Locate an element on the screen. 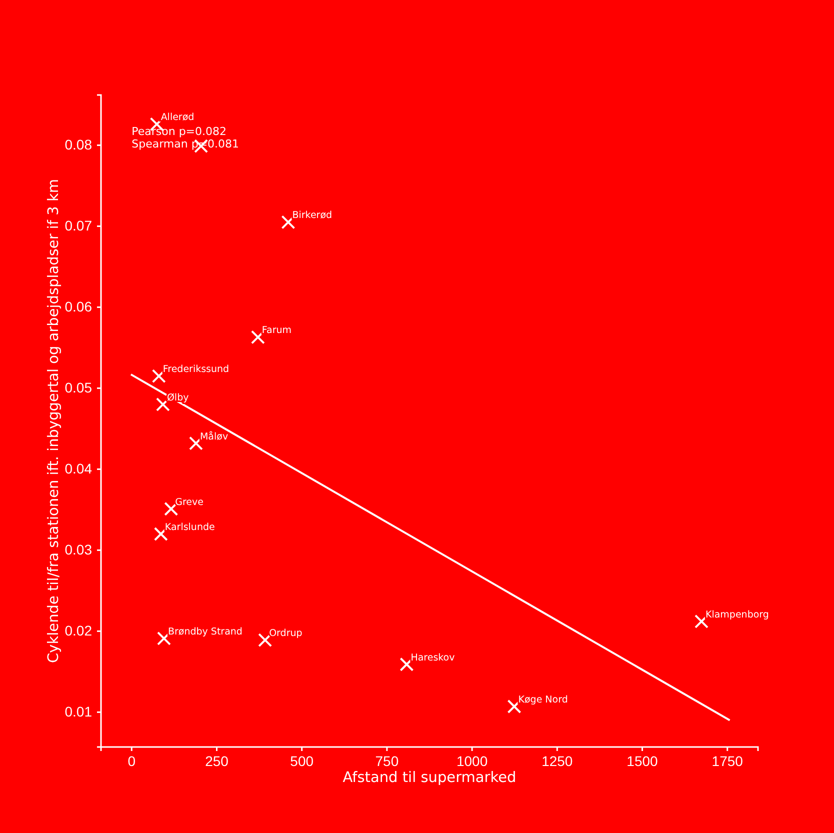 This screenshot has height=833, width=834. annotation: Frederikssund is located at coordinates (196, 370).